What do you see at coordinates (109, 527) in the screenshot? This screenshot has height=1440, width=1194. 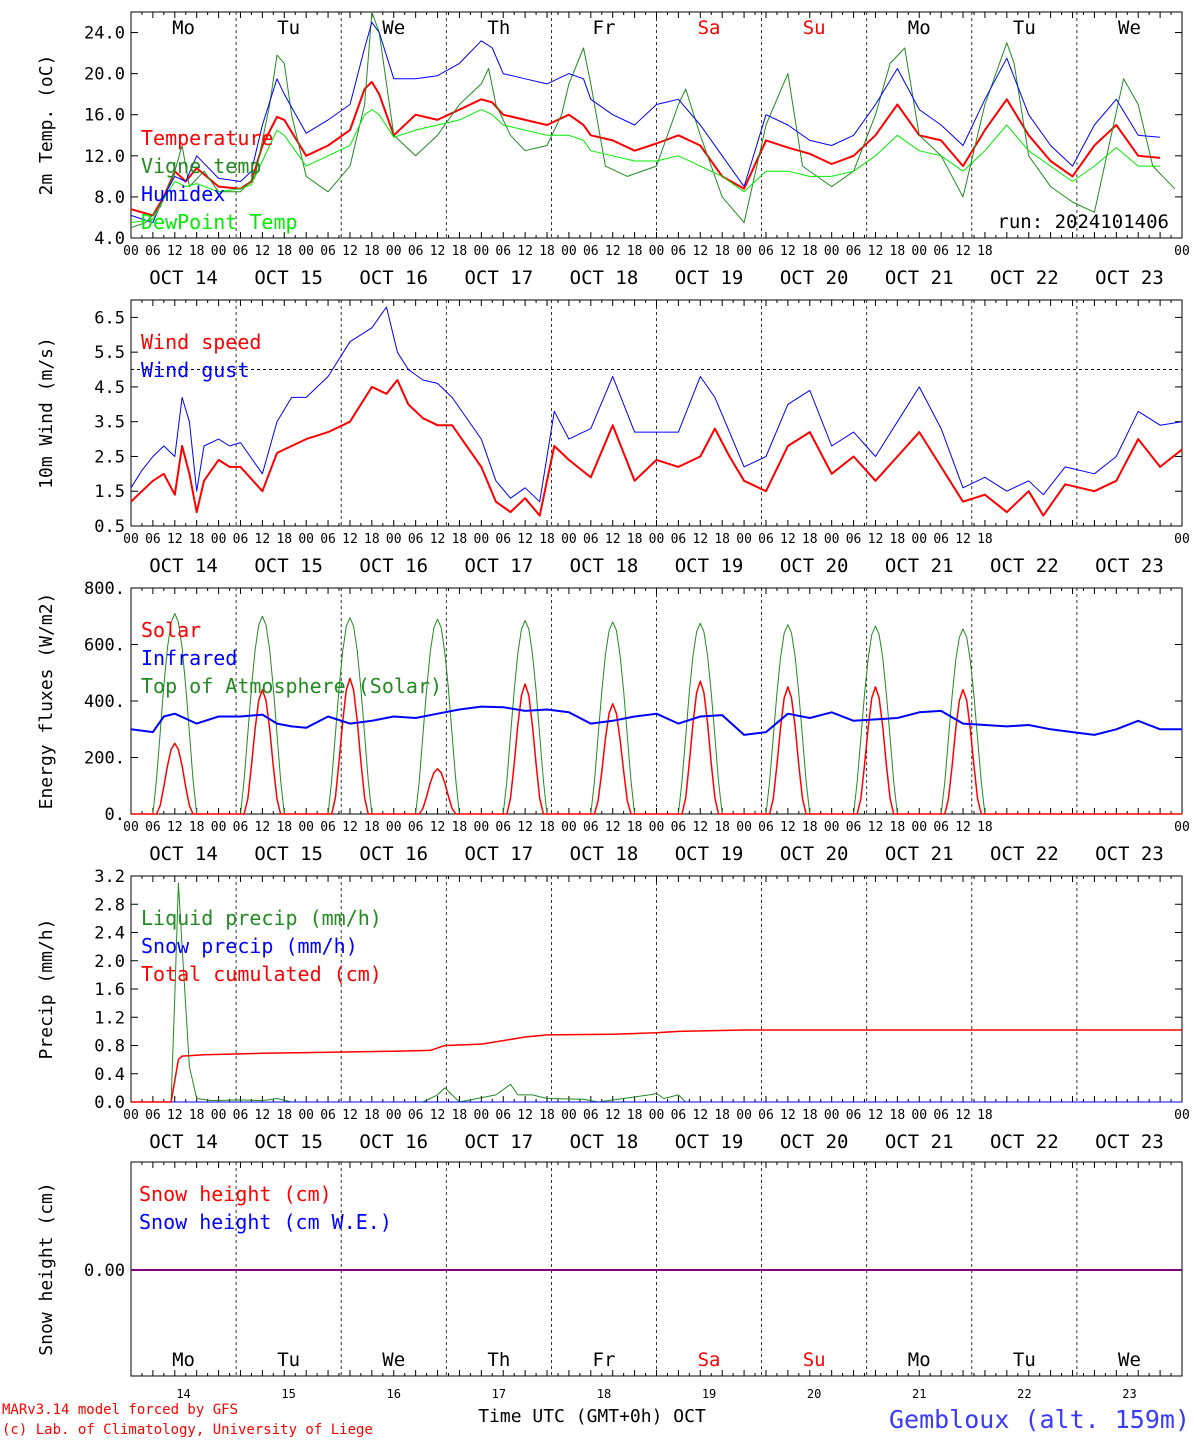 I see `y-tick-label: 0.5` at bounding box center [109, 527].